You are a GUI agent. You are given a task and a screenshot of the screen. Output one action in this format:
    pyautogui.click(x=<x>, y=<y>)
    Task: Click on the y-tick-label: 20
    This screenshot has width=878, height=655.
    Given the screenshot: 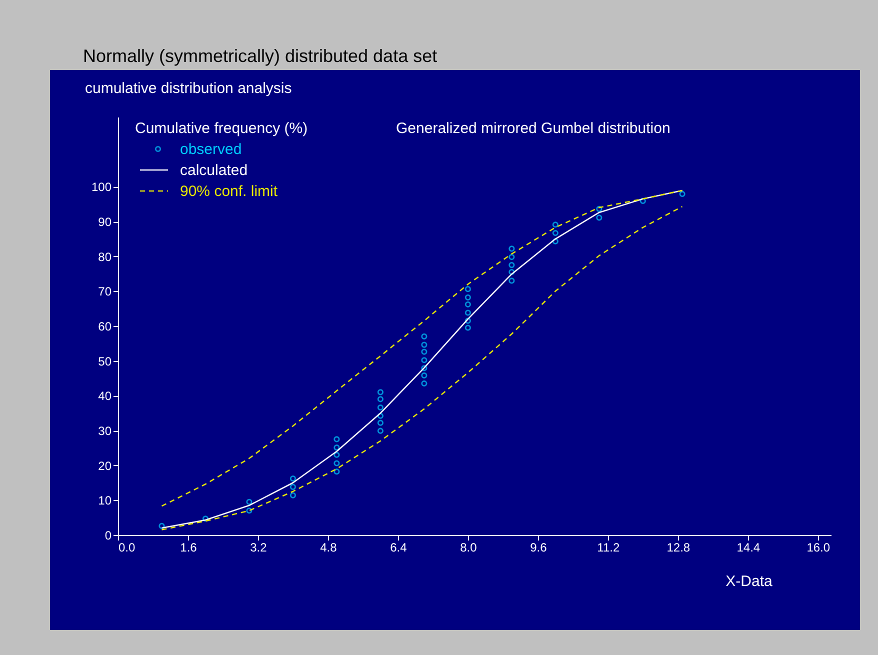 What is the action you would take?
    pyautogui.click(x=105, y=465)
    